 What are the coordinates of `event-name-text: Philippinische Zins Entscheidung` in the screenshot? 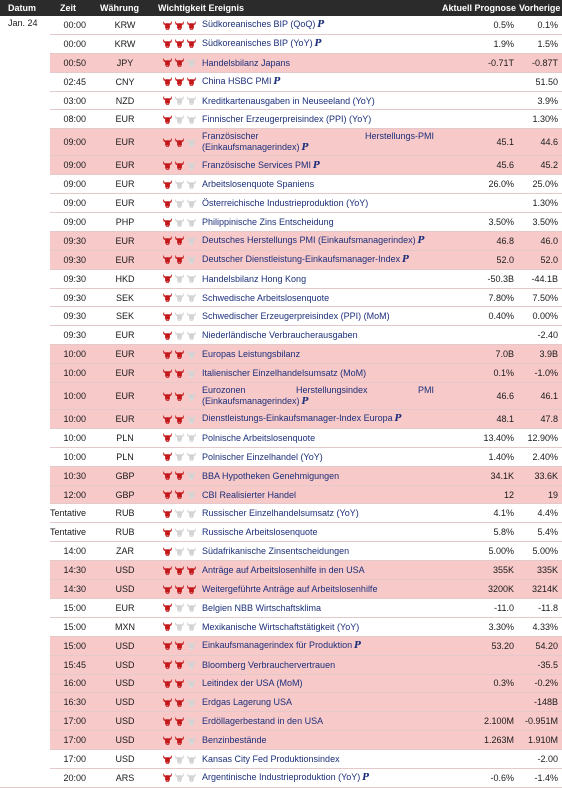 It's located at (268, 221).